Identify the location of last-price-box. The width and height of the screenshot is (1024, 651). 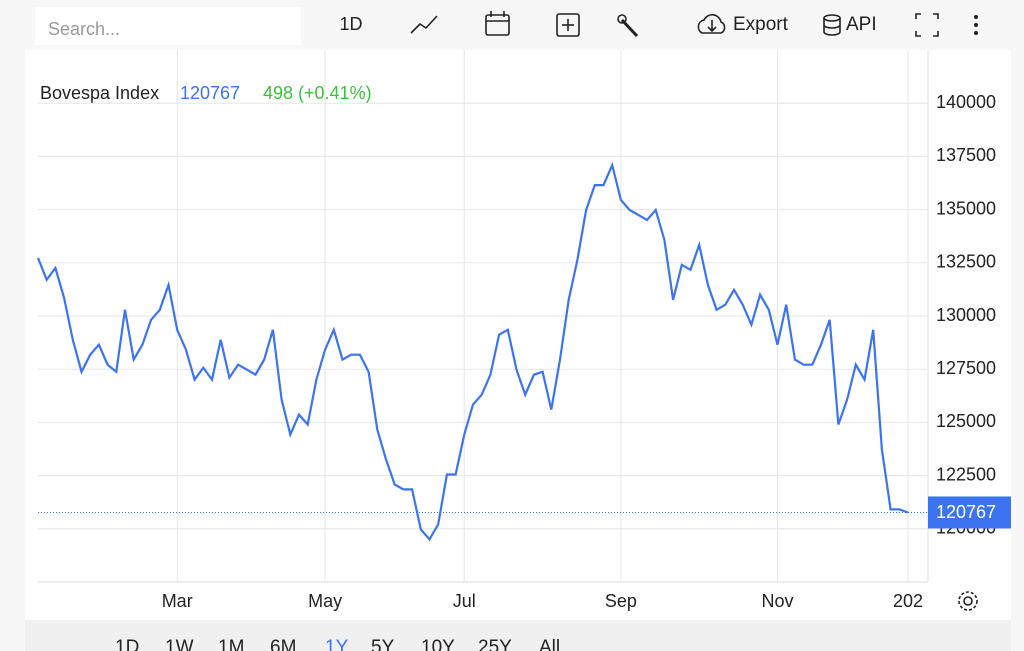
(969, 512).